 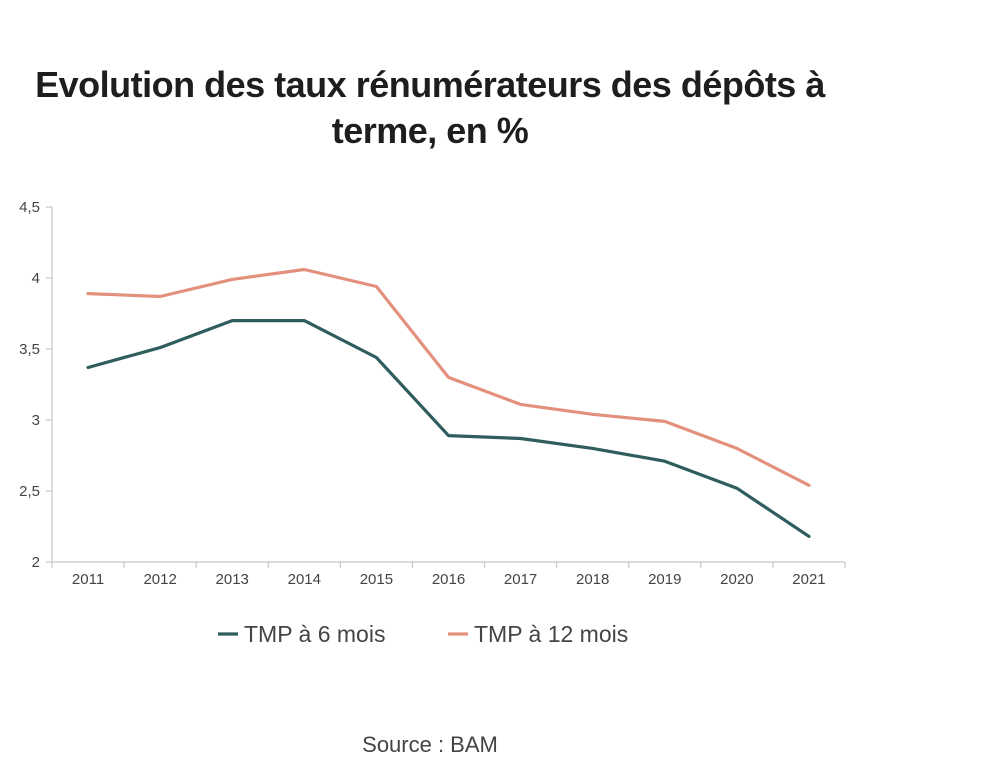 I want to click on y-tick-label: 4,5, so click(x=29, y=207).